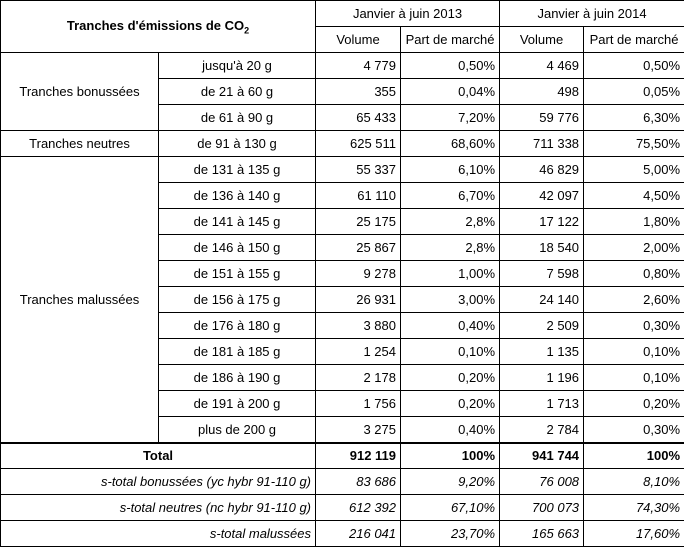 This screenshot has width=684, height=547. I want to click on share-2014-cell: 0,50%, so click(633, 65).